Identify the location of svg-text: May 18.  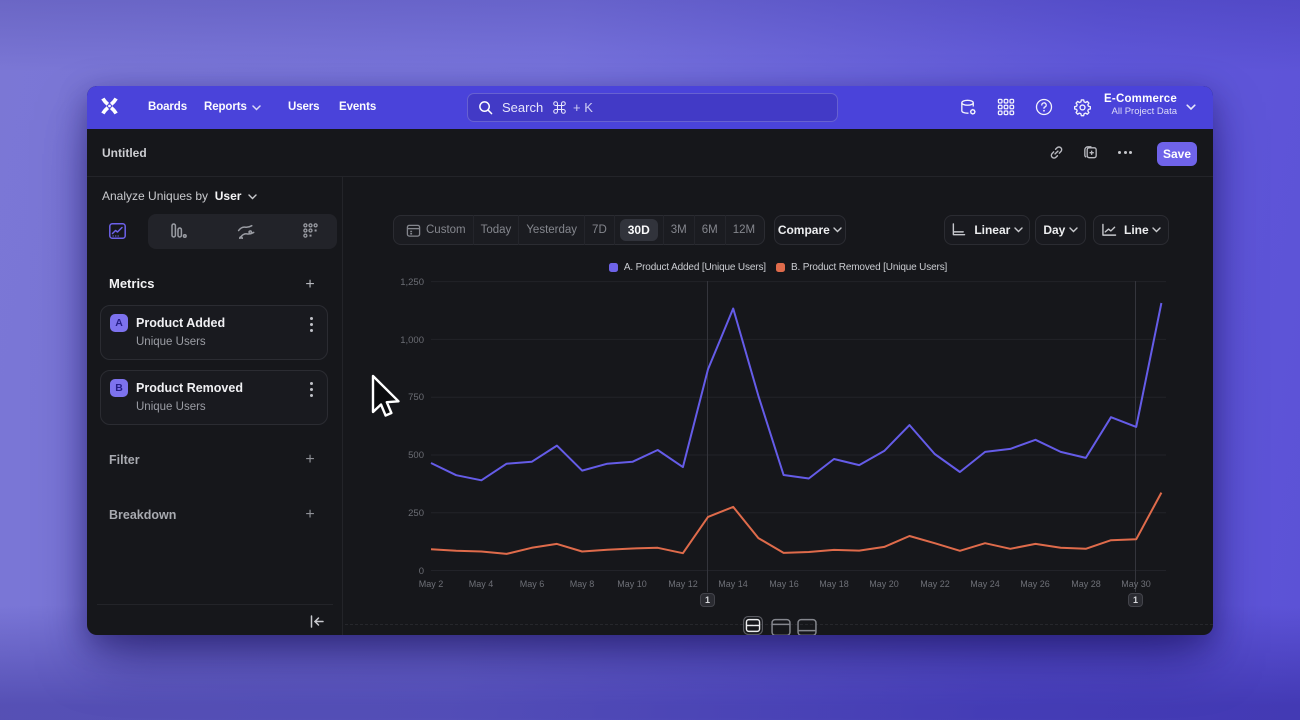
(834, 584).